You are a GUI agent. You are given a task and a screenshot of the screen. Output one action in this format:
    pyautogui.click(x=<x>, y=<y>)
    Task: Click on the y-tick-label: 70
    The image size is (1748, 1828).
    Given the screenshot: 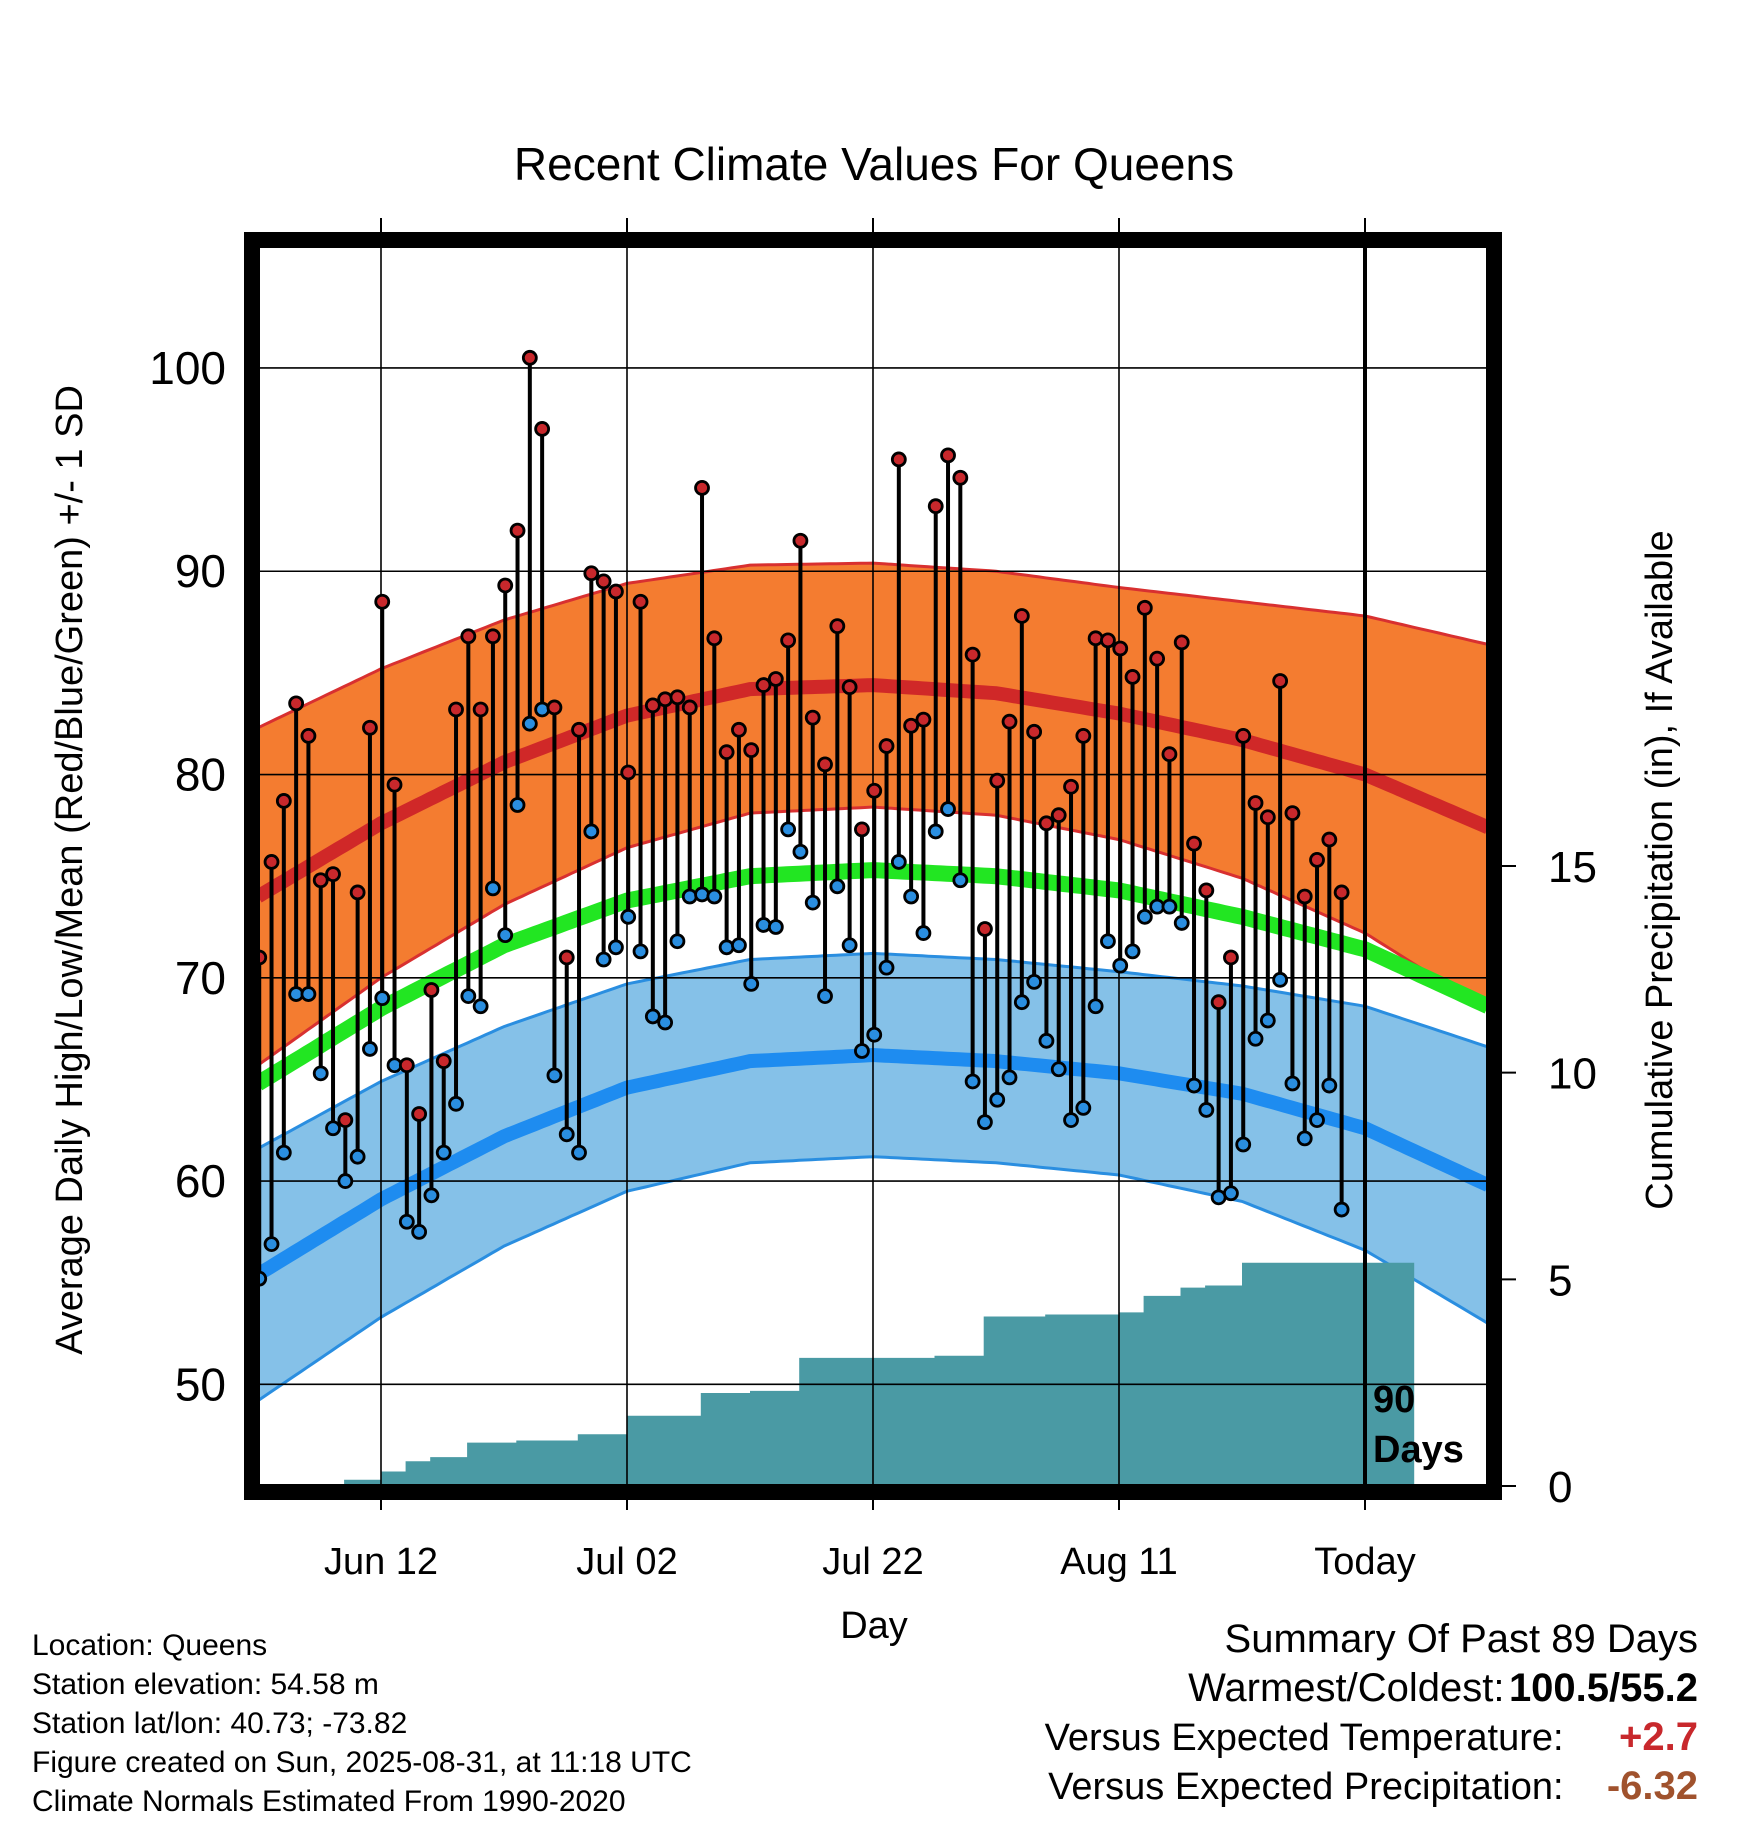 What is the action you would take?
    pyautogui.click(x=200, y=978)
    